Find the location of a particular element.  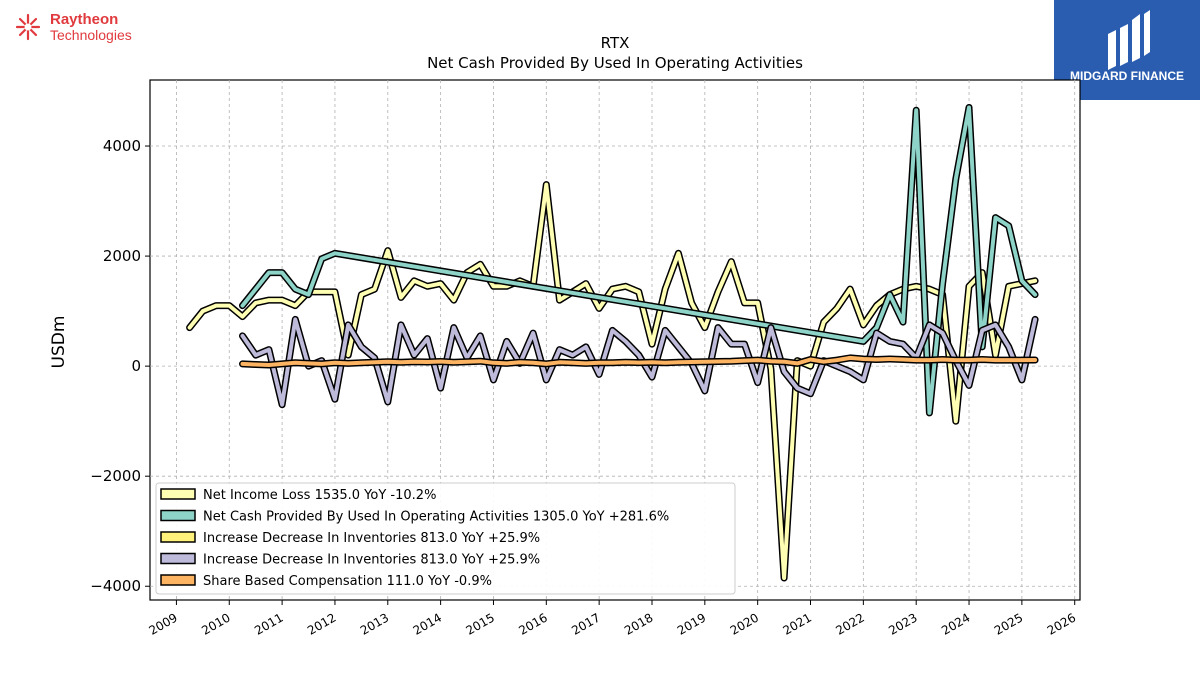

x-tick-label: 2020 is located at coordinates (744, 623).